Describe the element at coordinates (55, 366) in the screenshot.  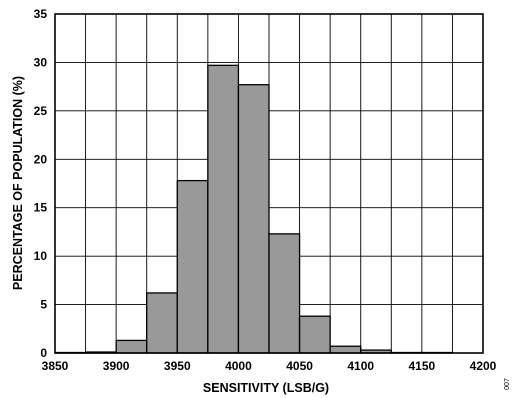
I see `x-tick-label: 3850` at that location.